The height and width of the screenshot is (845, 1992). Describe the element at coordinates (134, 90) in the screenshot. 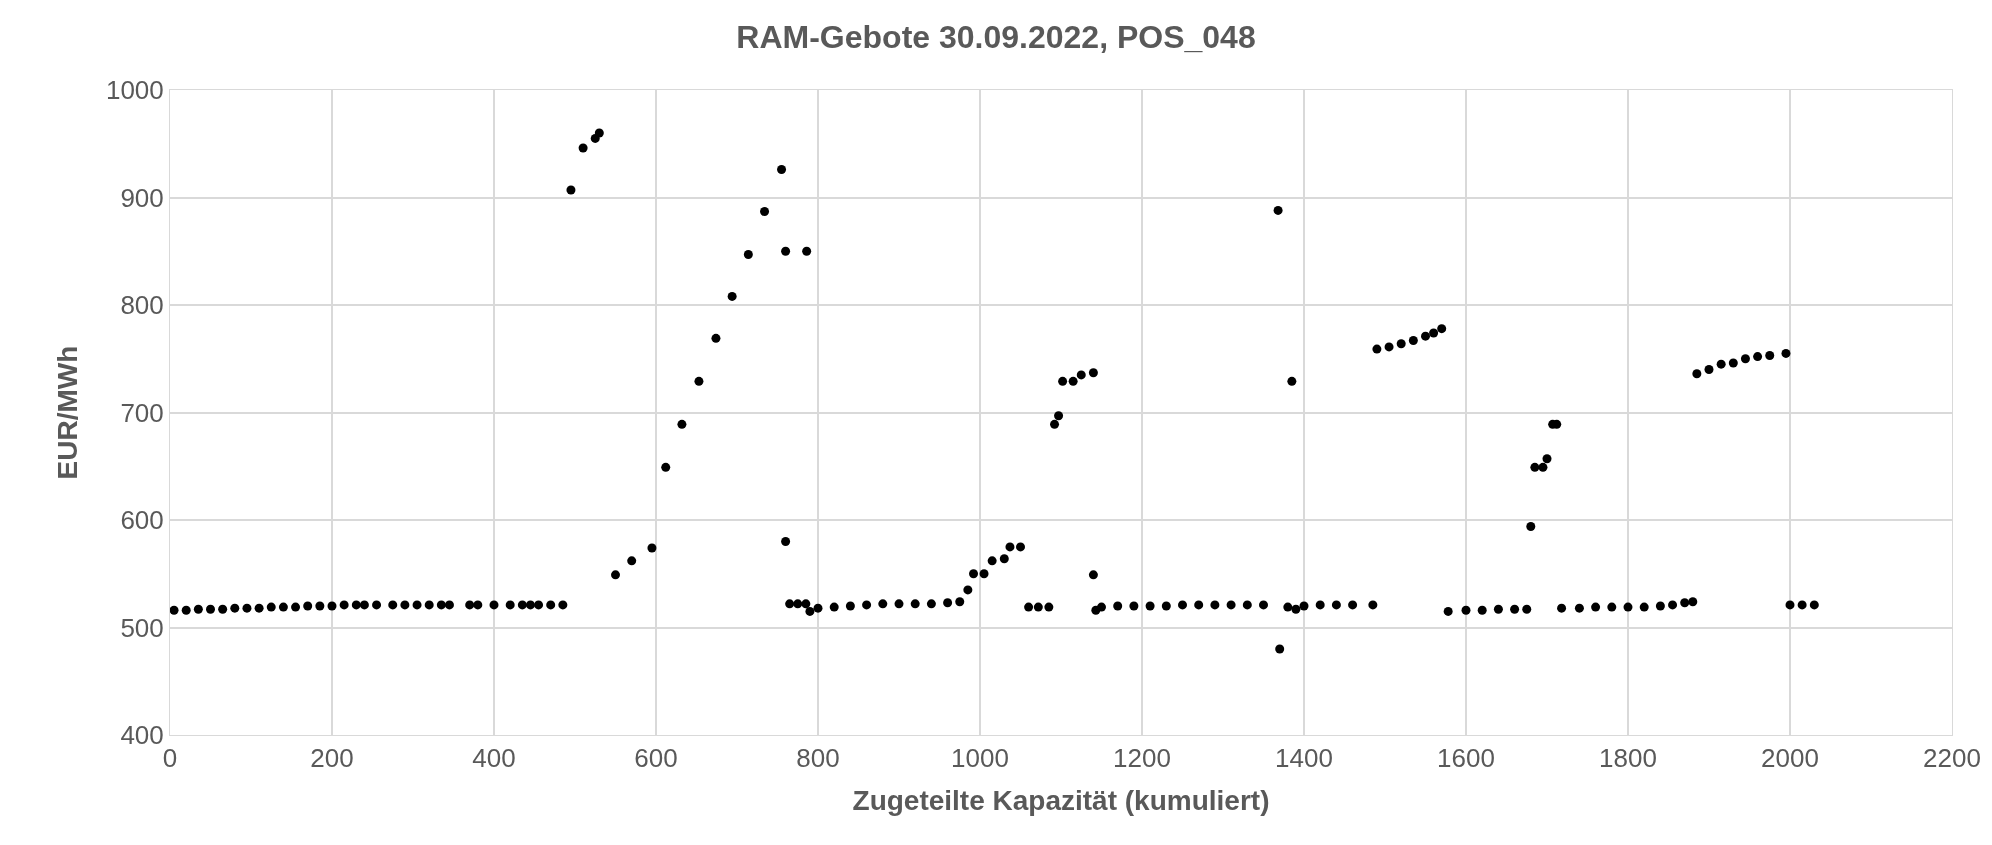

I see `y-tick-label: 1000` at that location.